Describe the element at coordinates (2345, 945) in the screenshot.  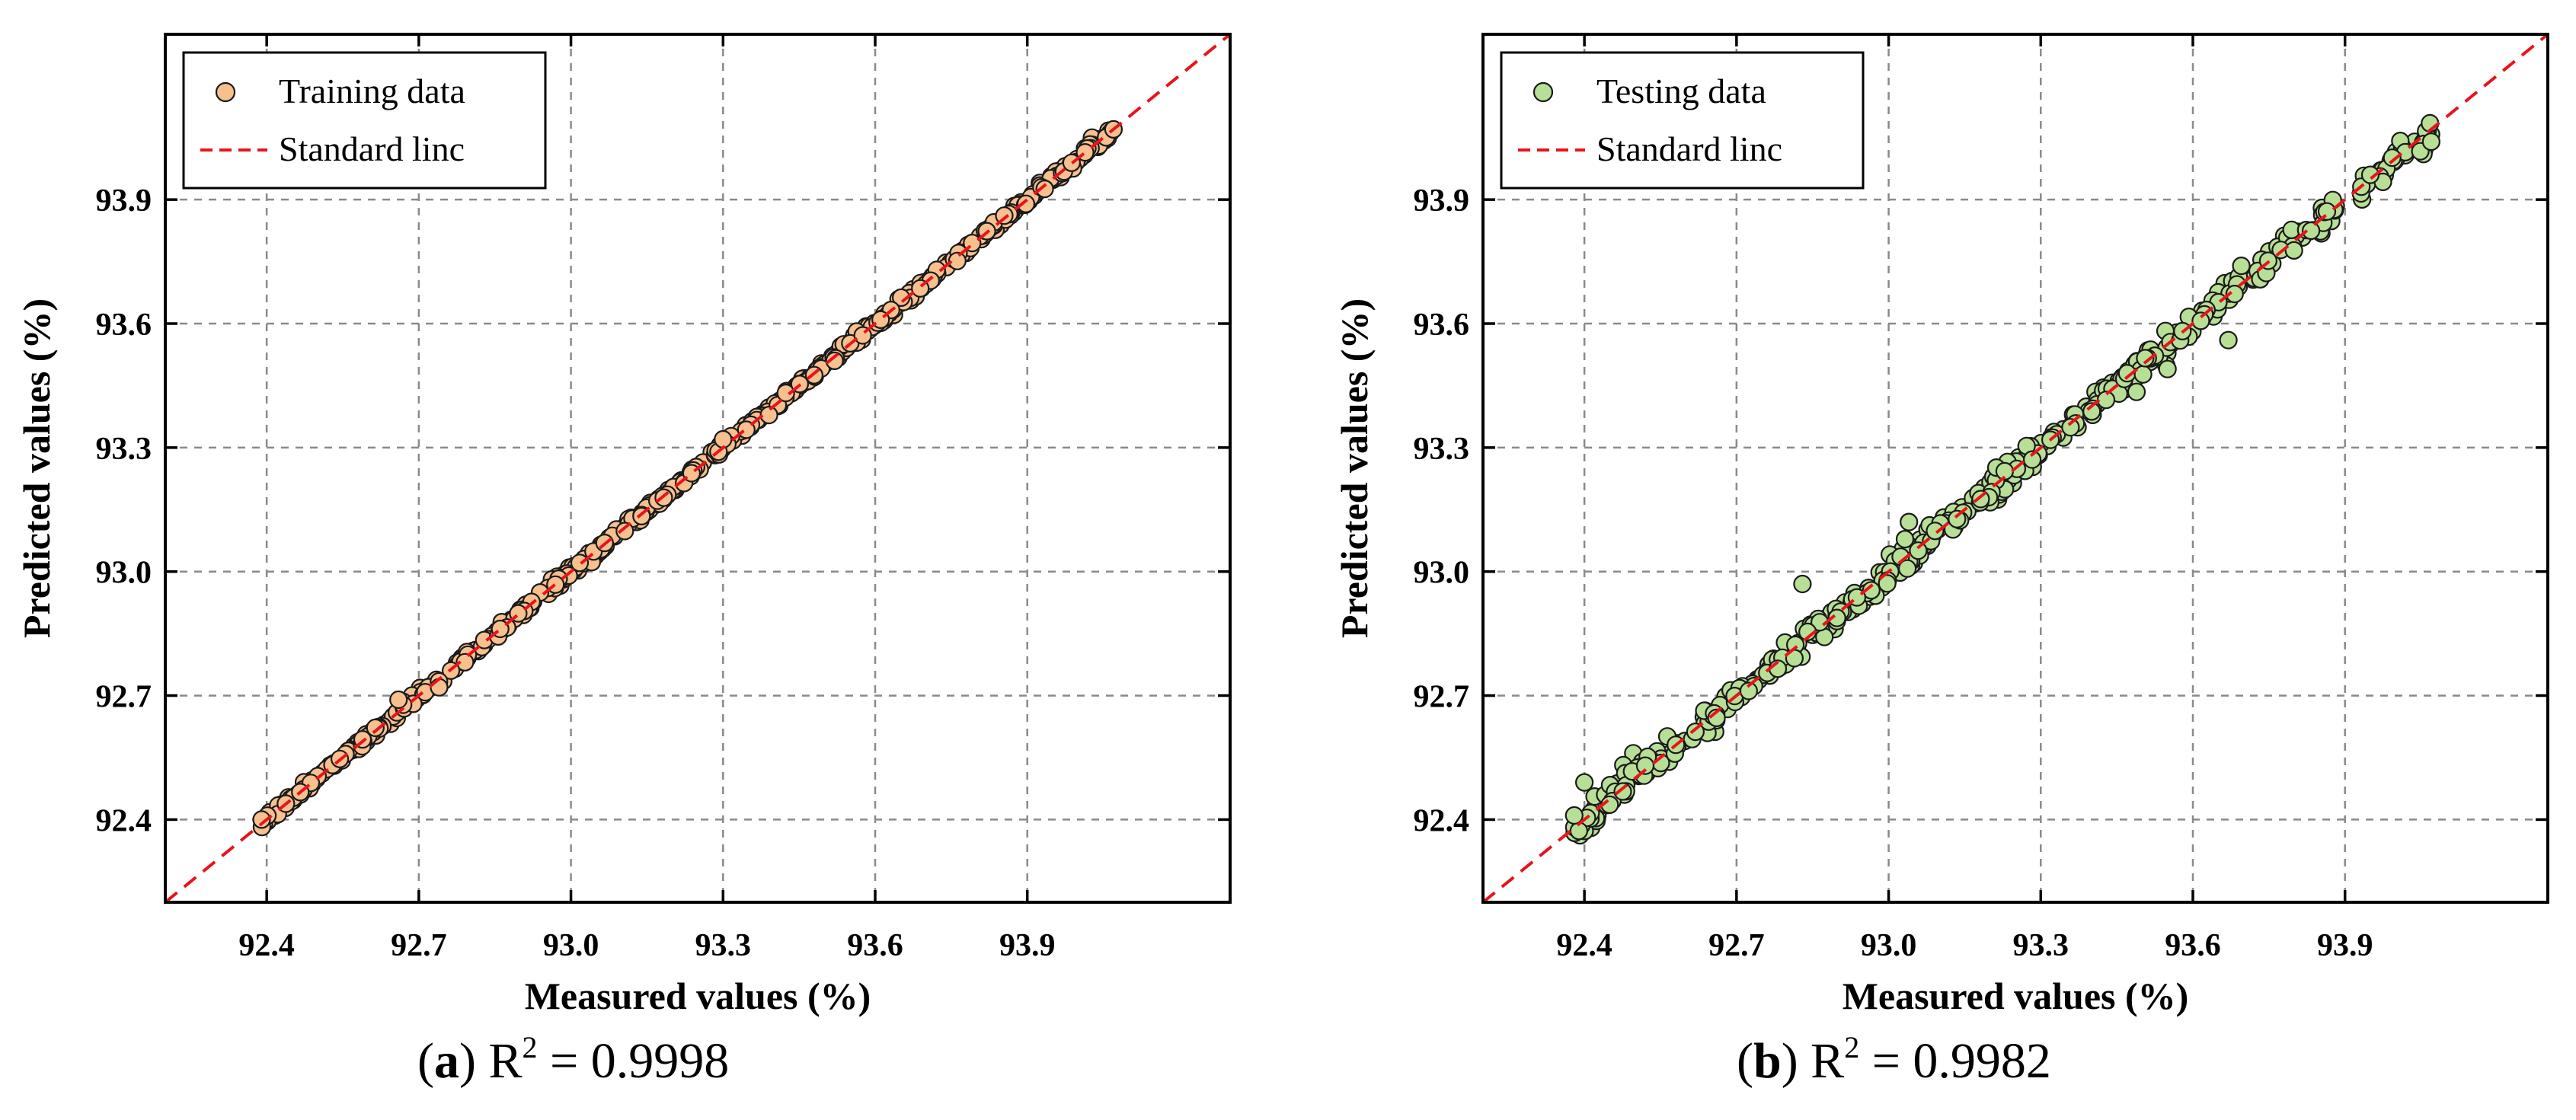
I see `panel-b-xtick-label-5: 93.9` at that location.